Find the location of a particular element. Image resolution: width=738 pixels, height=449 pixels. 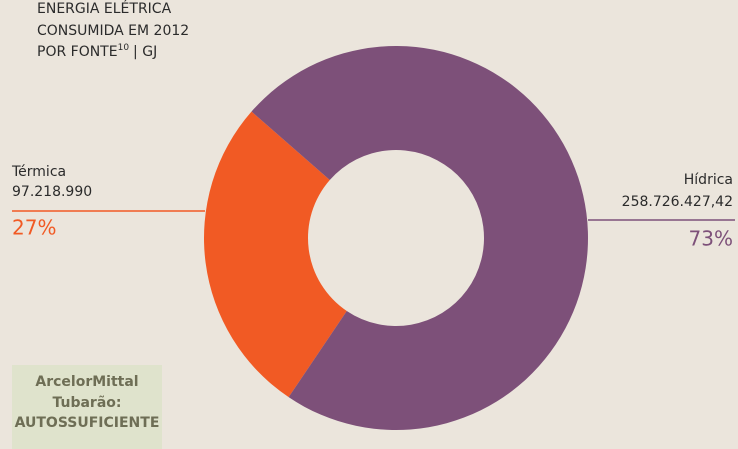

chart-title: CONSUMIDA EM 2012 is located at coordinates (113, 31).